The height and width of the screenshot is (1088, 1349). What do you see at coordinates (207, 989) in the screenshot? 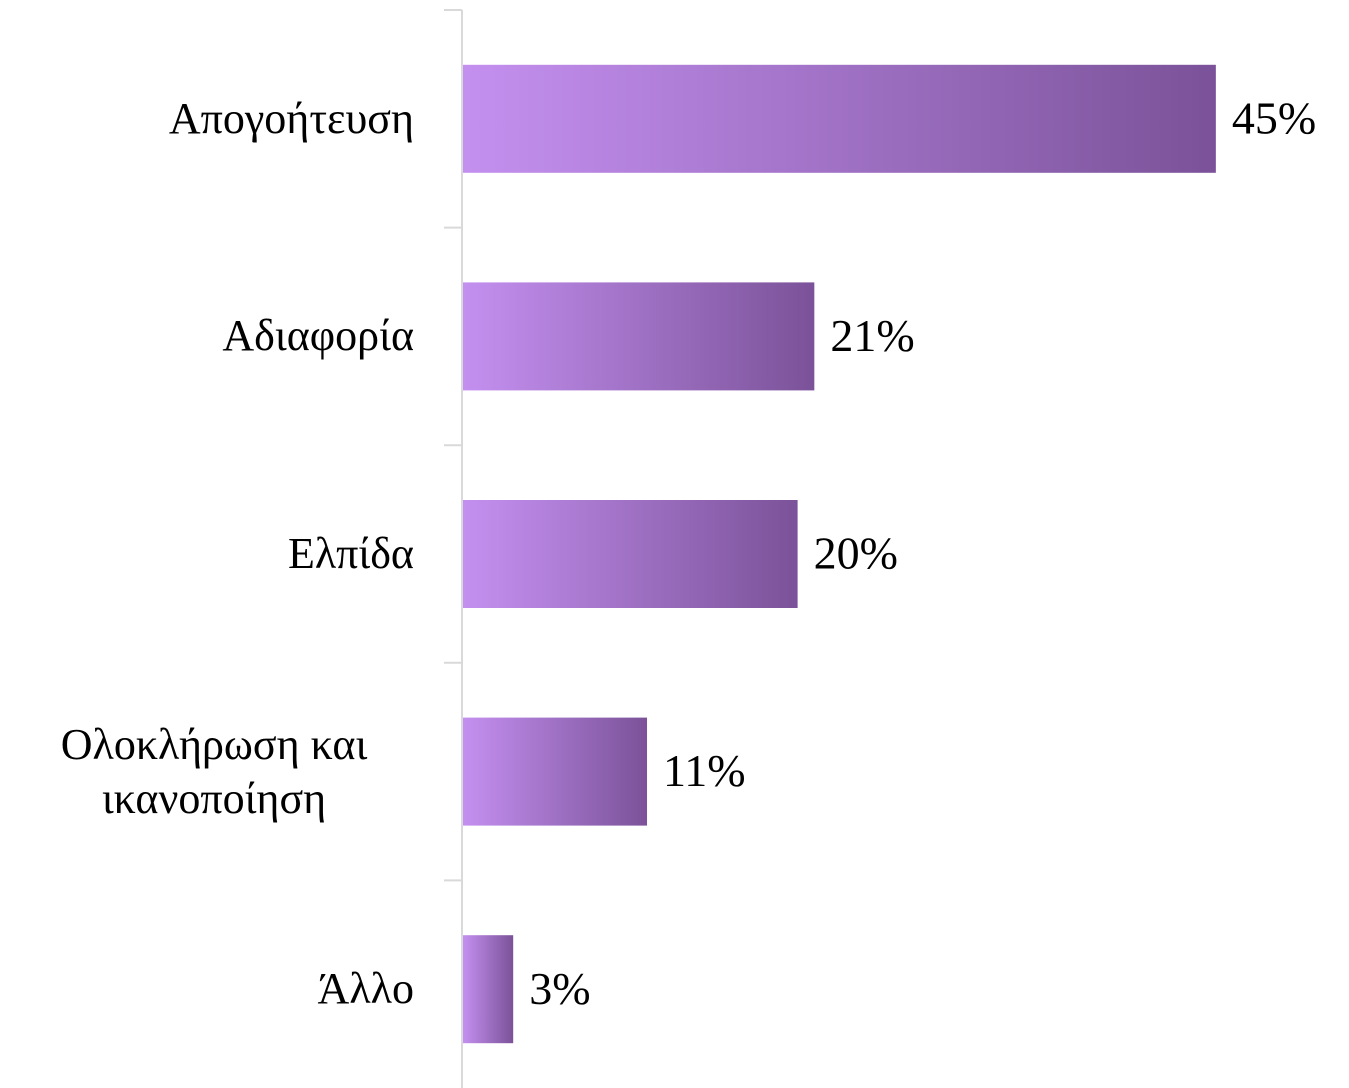
I see `category-label-box: Άλλο` at bounding box center [207, 989].